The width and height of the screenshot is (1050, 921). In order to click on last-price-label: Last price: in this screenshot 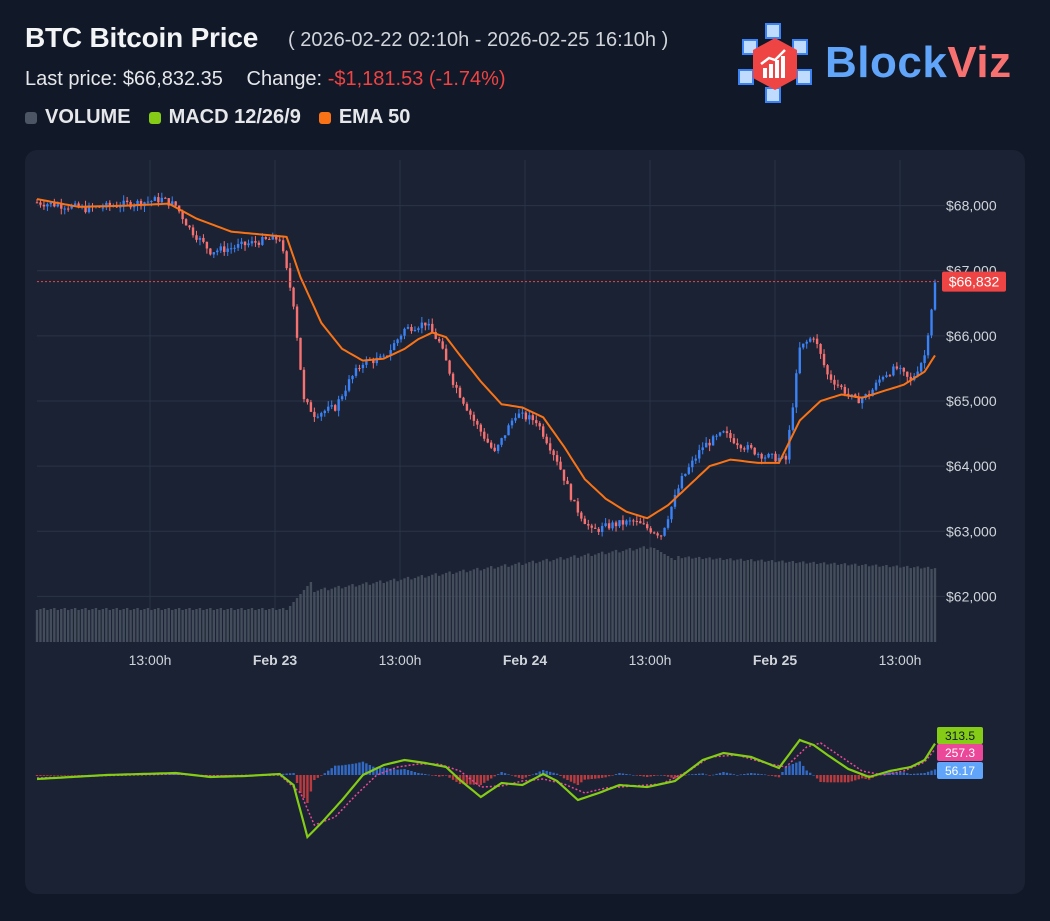, I will do `click(71, 79)`.